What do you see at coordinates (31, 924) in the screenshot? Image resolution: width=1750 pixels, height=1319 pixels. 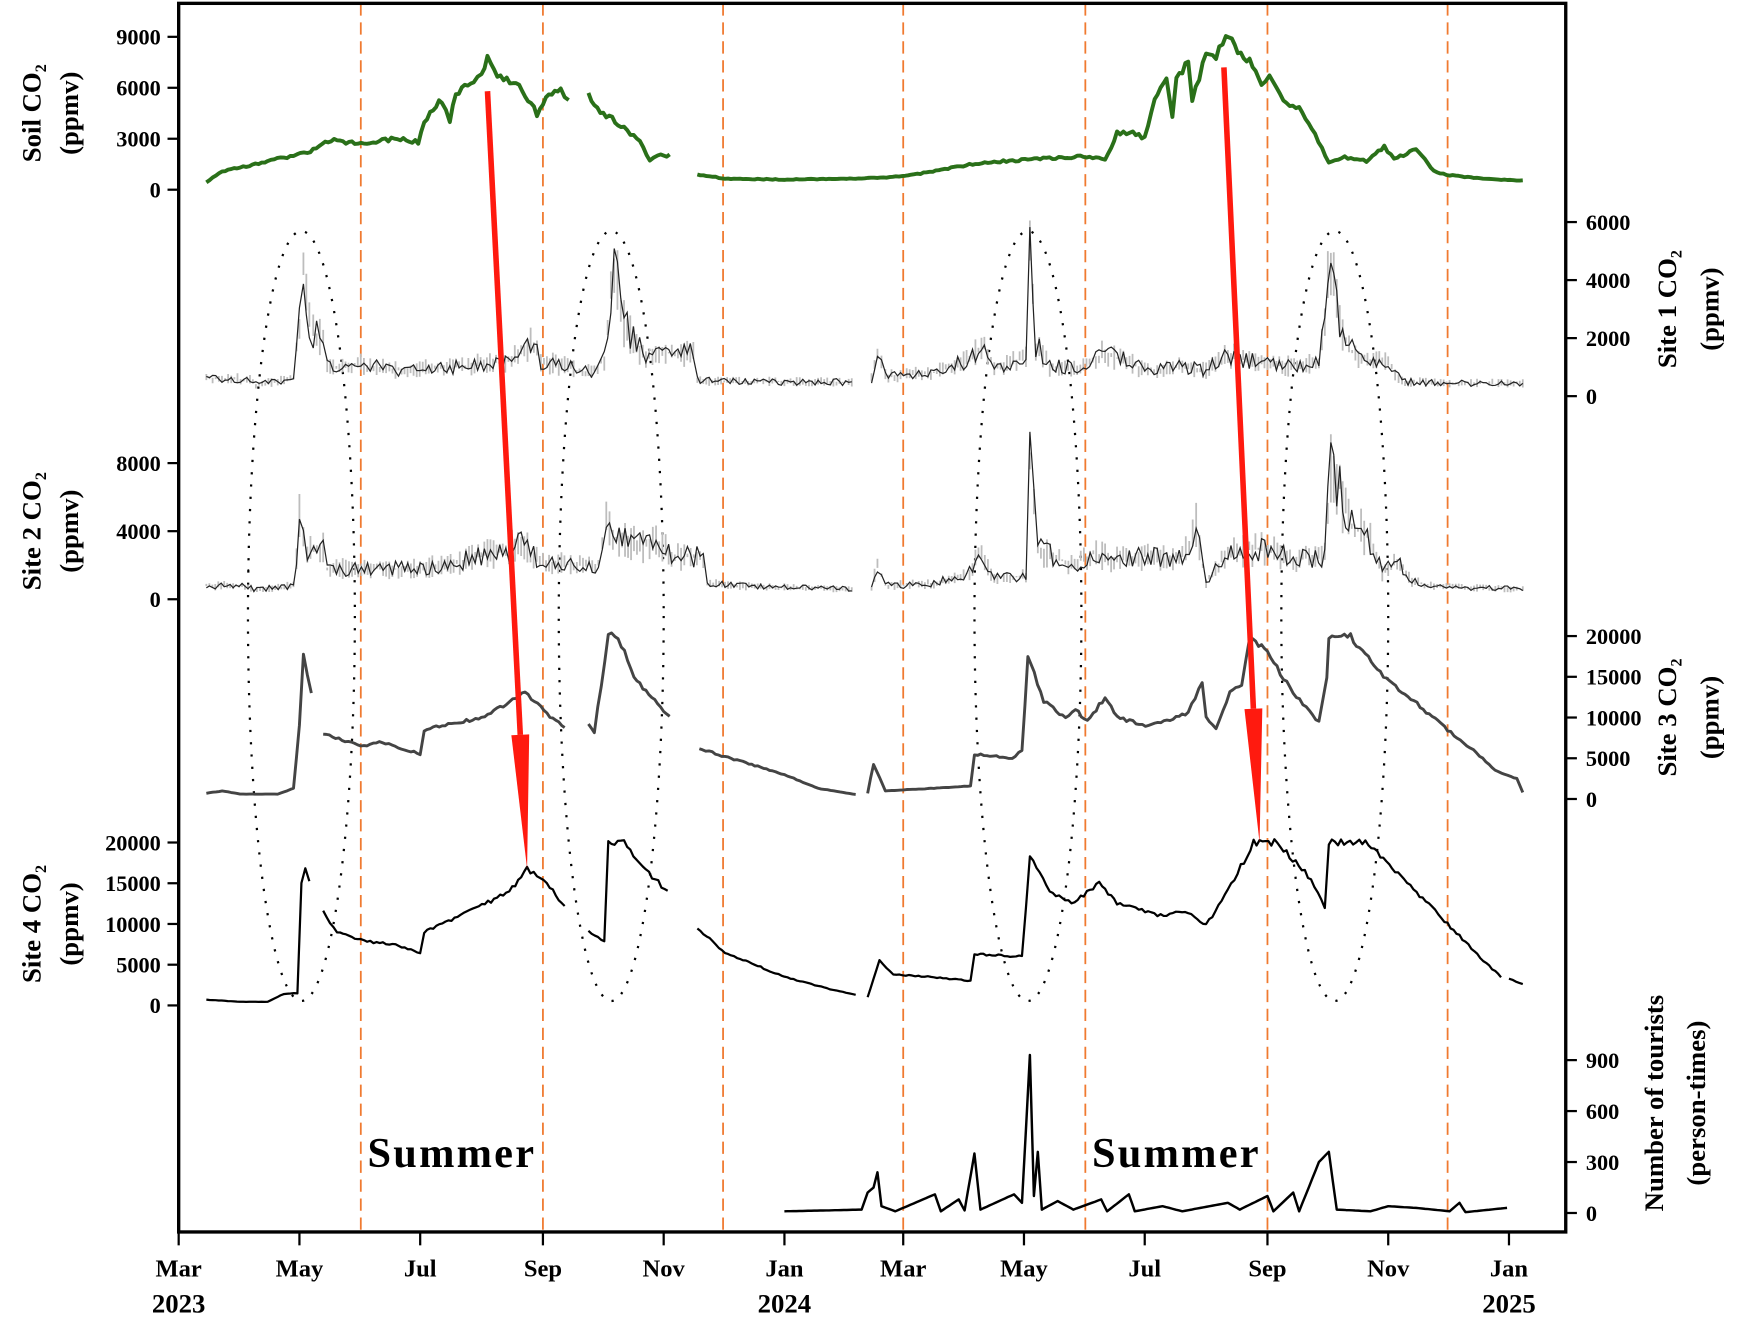 I see `site4-axis-title: Site 4 CO₂` at bounding box center [31, 924].